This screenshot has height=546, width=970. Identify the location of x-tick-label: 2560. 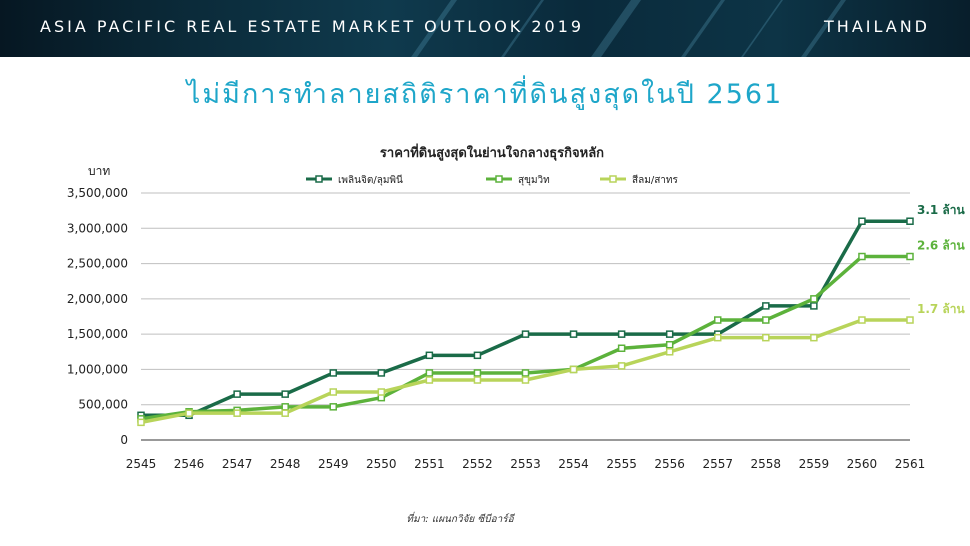
(862, 464).